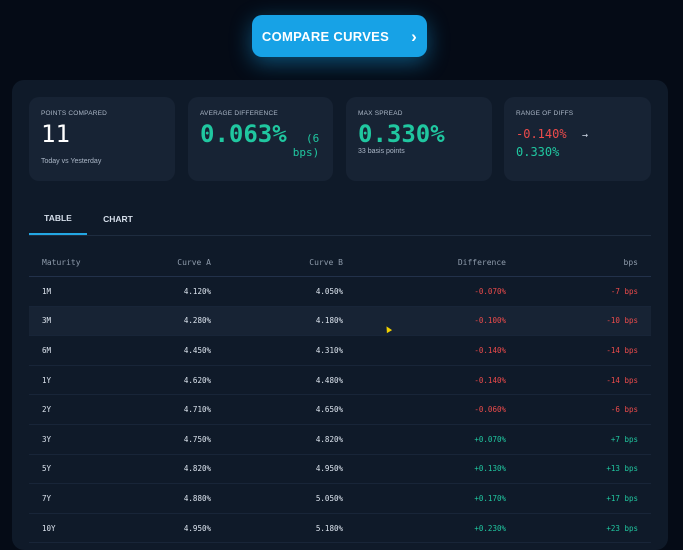 The width and height of the screenshot is (683, 550). What do you see at coordinates (197, 380) in the screenshot?
I see `curve-a-cell: 4.620%` at bounding box center [197, 380].